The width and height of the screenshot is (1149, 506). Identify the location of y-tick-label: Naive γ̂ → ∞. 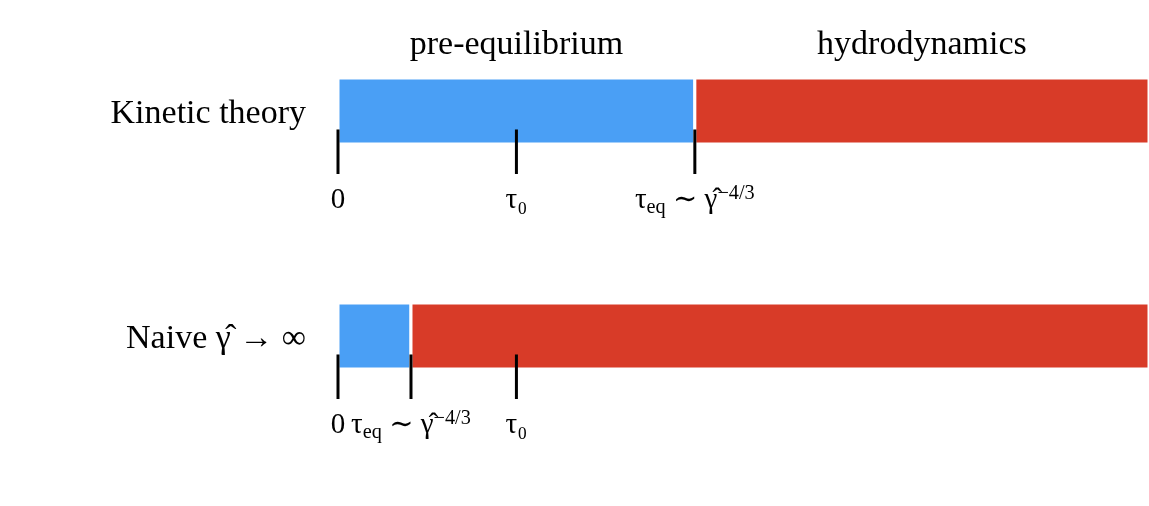
(216, 336).